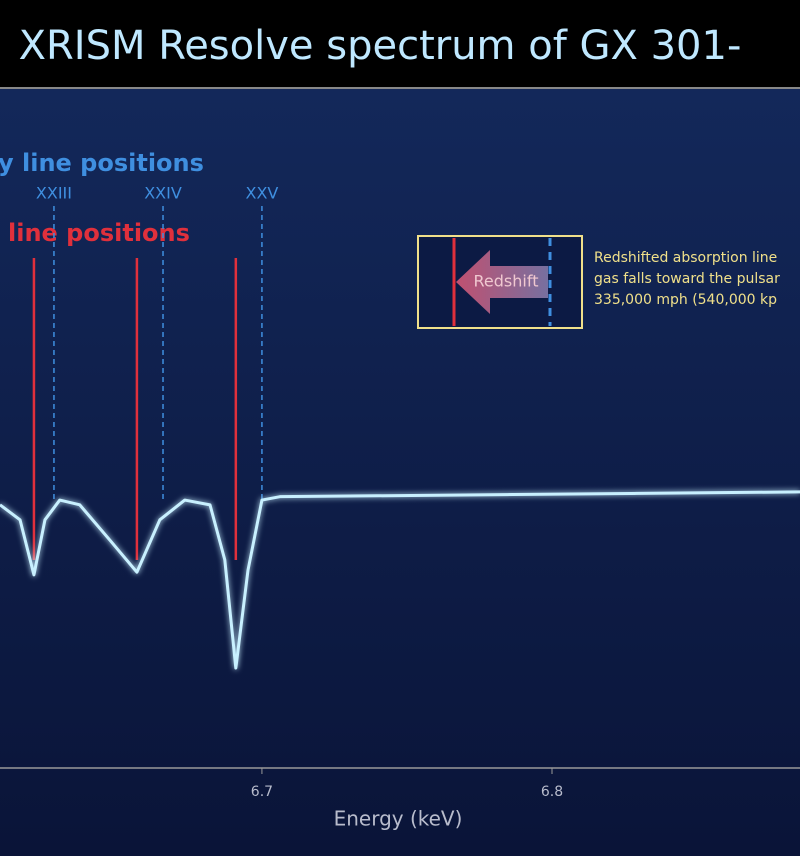 This screenshot has height=856, width=800. I want to click on x-axis-label: Energy (keV), so click(398, 819).